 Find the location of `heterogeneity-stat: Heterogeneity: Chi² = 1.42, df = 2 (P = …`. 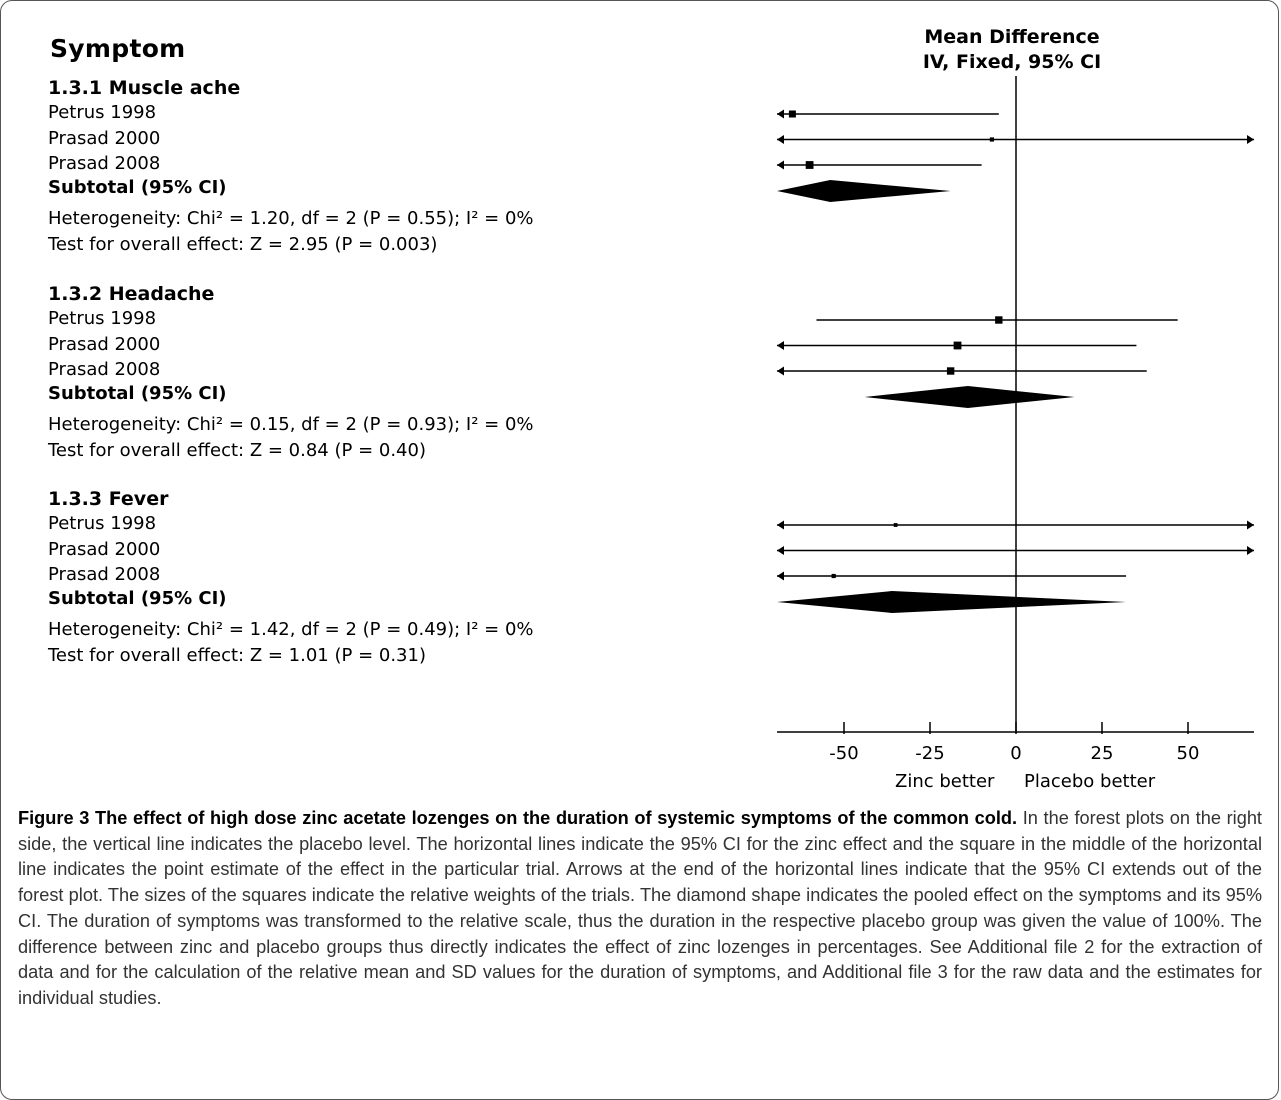

heterogeneity-stat: Heterogeneity: Chi² = 1.42, df = 2 (P = … is located at coordinates (291, 629).